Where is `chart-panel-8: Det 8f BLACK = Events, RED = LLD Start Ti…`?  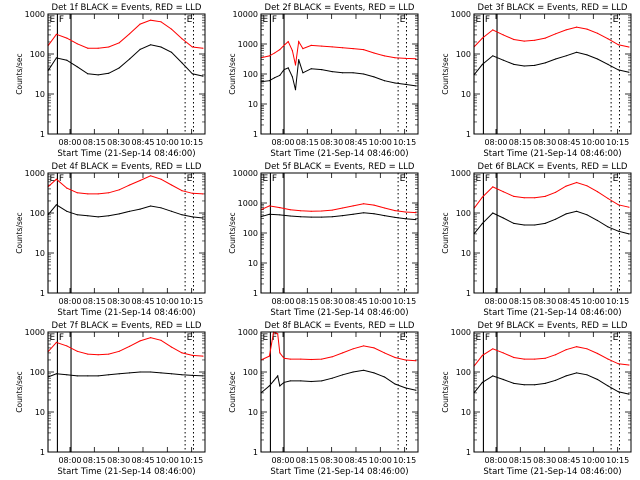 chart-panel-8: Det 8f BLACK = Events, RED = LLD Start Ti… is located at coordinates (323, 399).